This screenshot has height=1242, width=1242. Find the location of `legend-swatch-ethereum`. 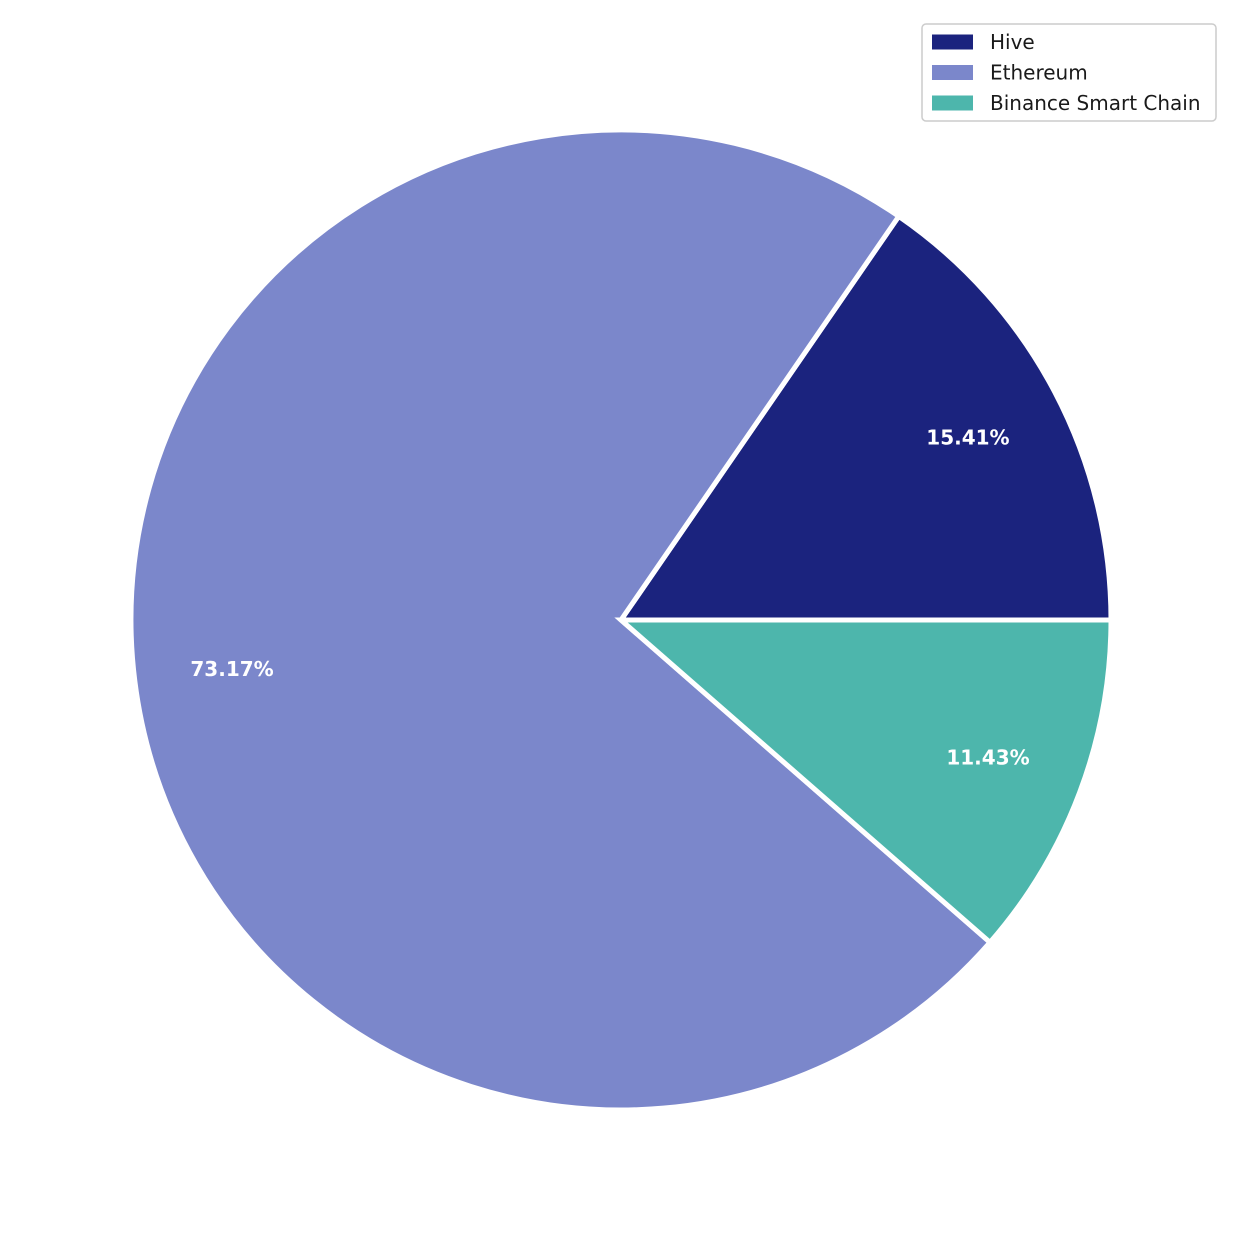

legend-swatch-ethereum is located at coordinates (952, 72).